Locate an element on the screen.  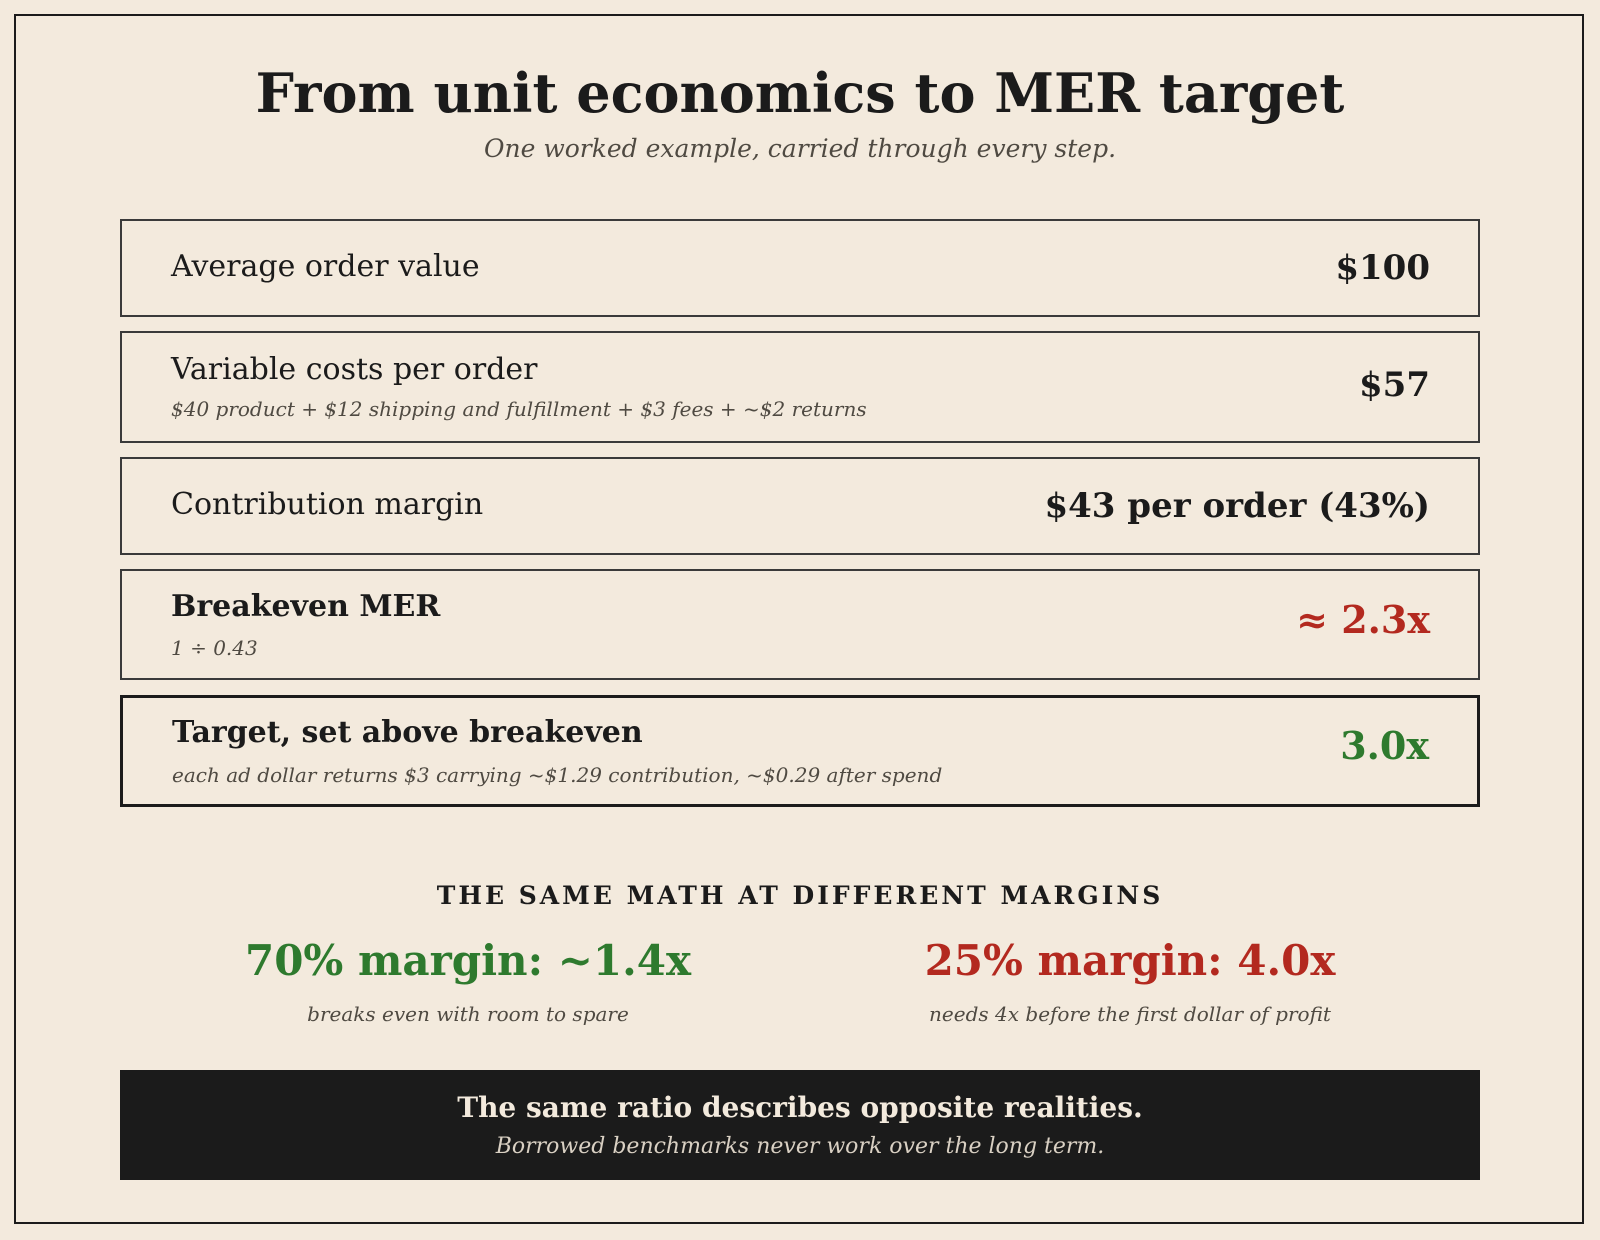
comparison-headline: 25% margin: 4.0x is located at coordinates (1130, 960).